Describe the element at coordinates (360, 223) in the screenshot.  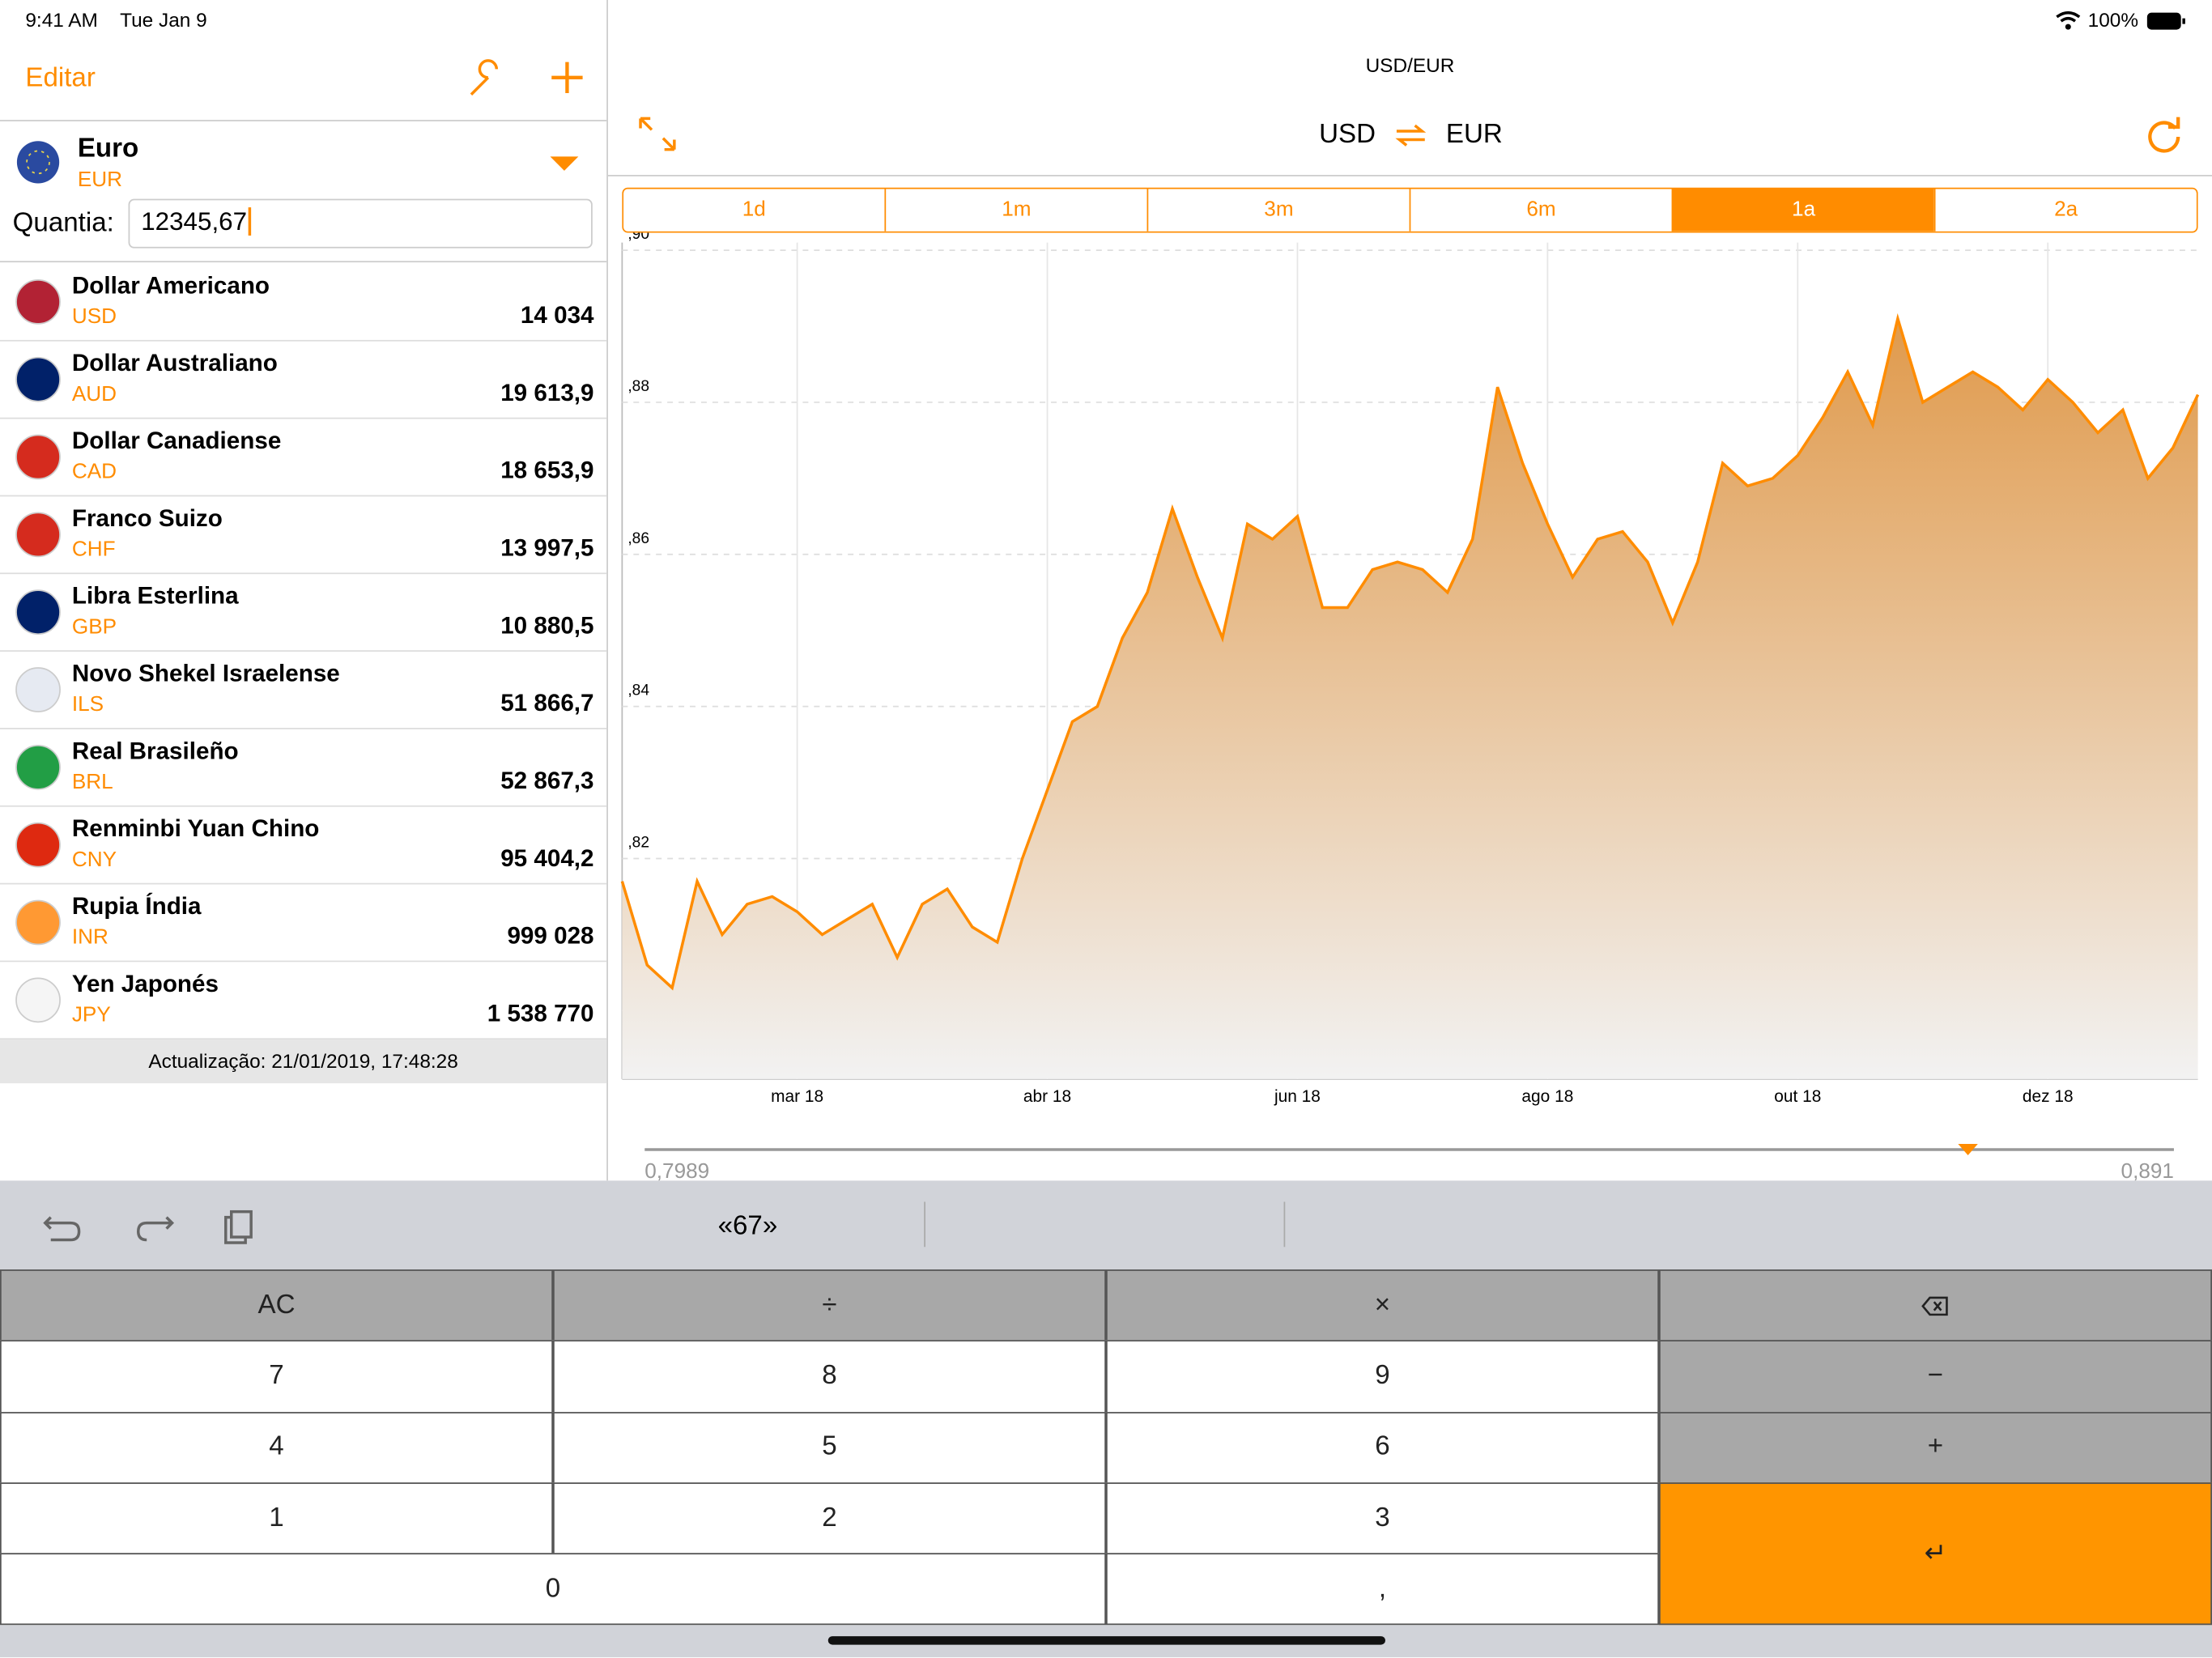
I see `amount-input: 12345,67` at that location.